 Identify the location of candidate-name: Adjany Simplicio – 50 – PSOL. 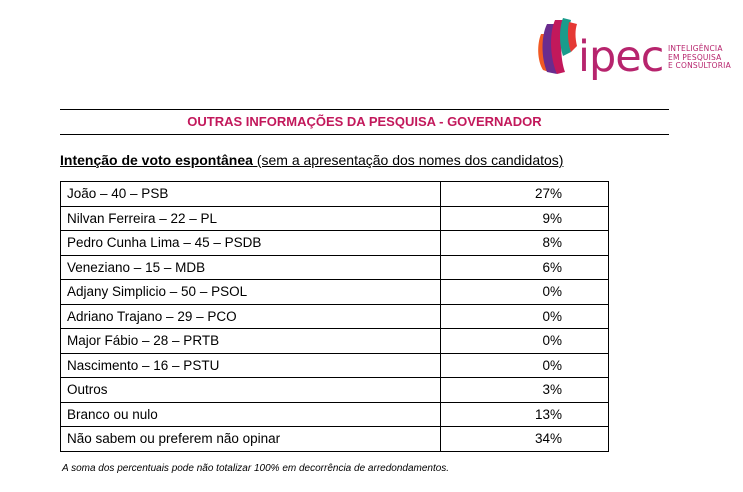
(250, 292).